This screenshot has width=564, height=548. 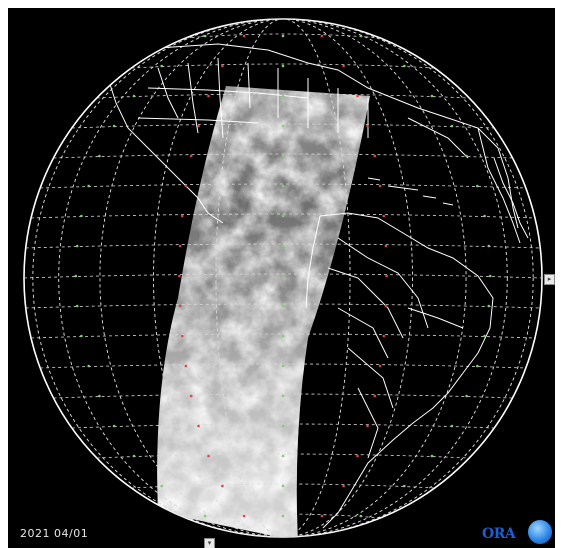 I want to click on arrow-down-icon: ▾, so click(x=209, y=543).